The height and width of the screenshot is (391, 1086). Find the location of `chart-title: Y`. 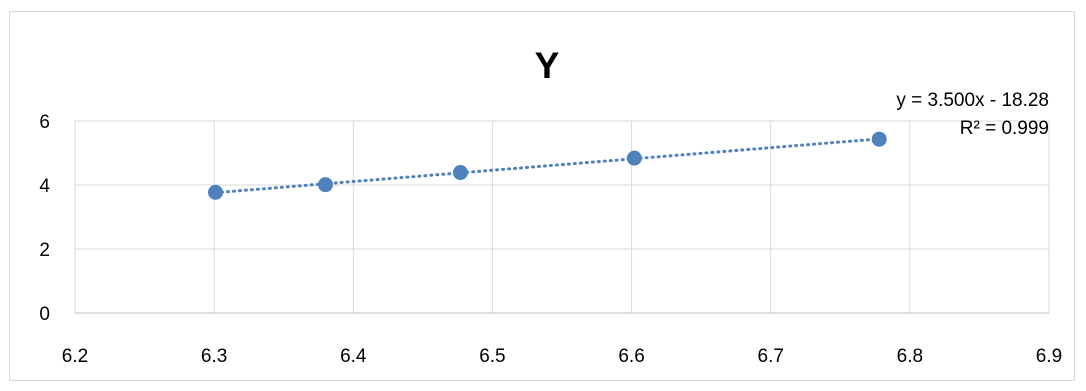

chart-title: Y is located at coordinates (547, 65).